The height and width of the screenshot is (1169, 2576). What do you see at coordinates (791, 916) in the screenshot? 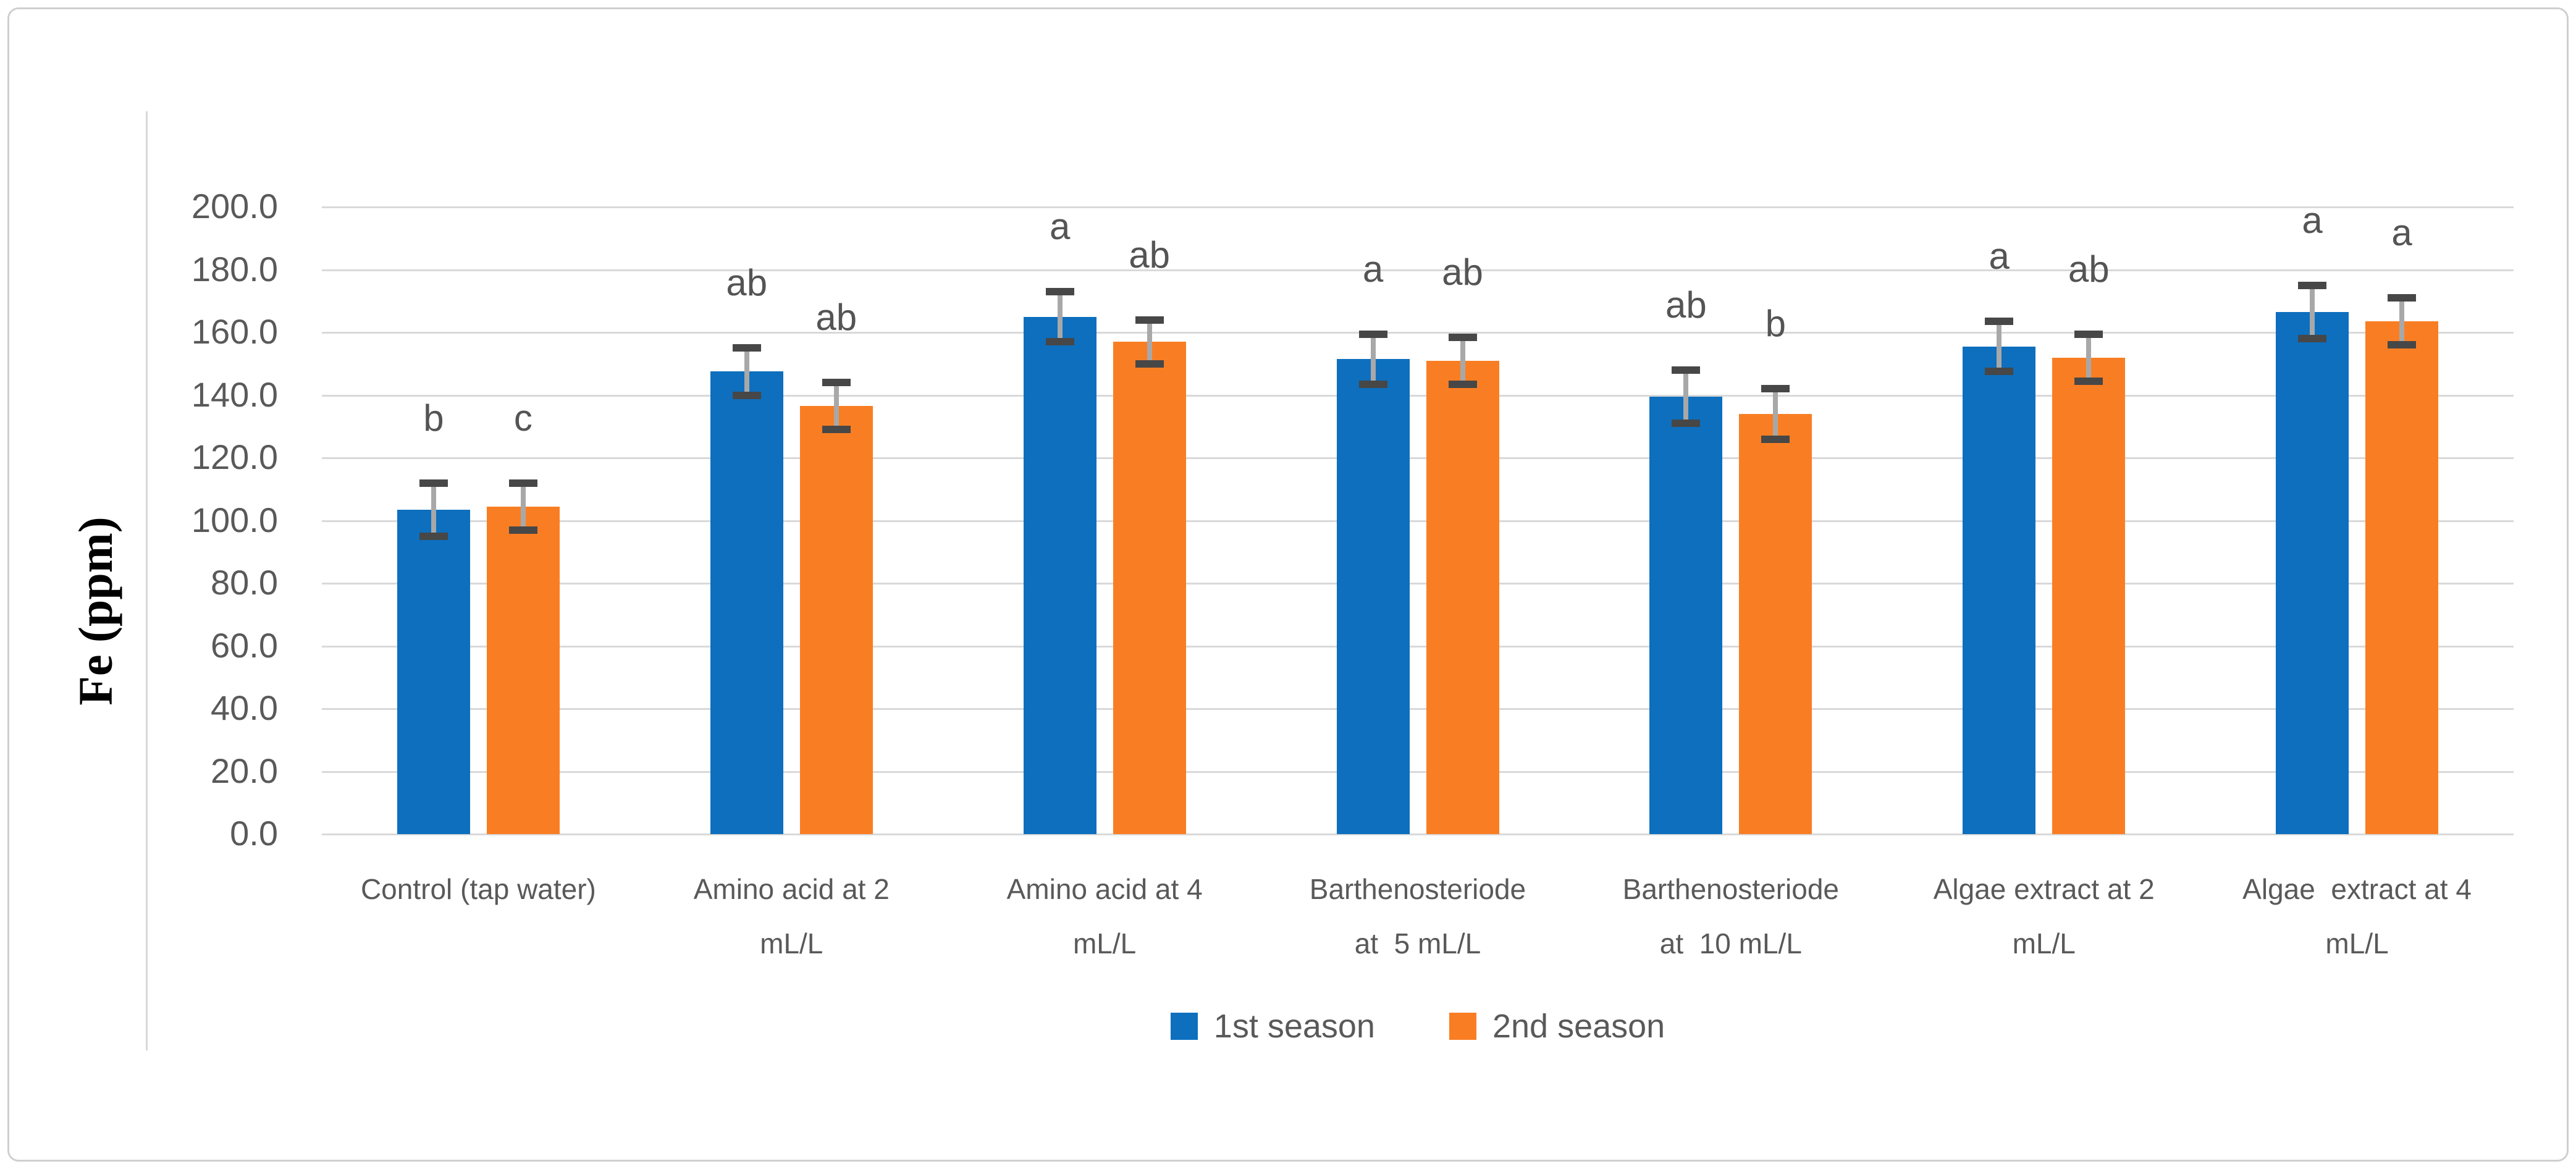
I see `x-axis-label: Amino acid at 2 mL/L` at bounding box center [791, 916].